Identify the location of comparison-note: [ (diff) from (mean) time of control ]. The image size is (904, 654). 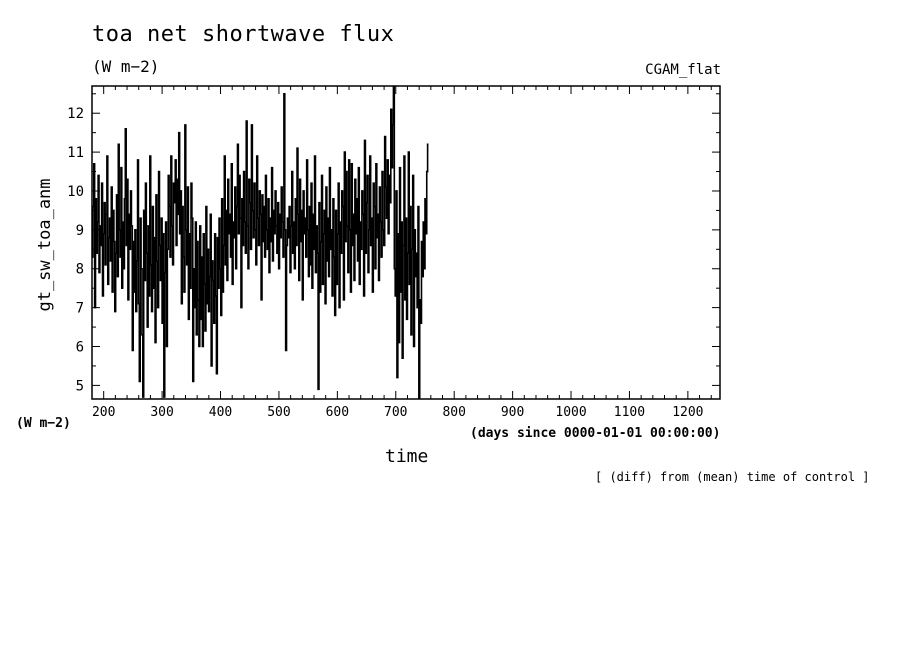
(732, 477).